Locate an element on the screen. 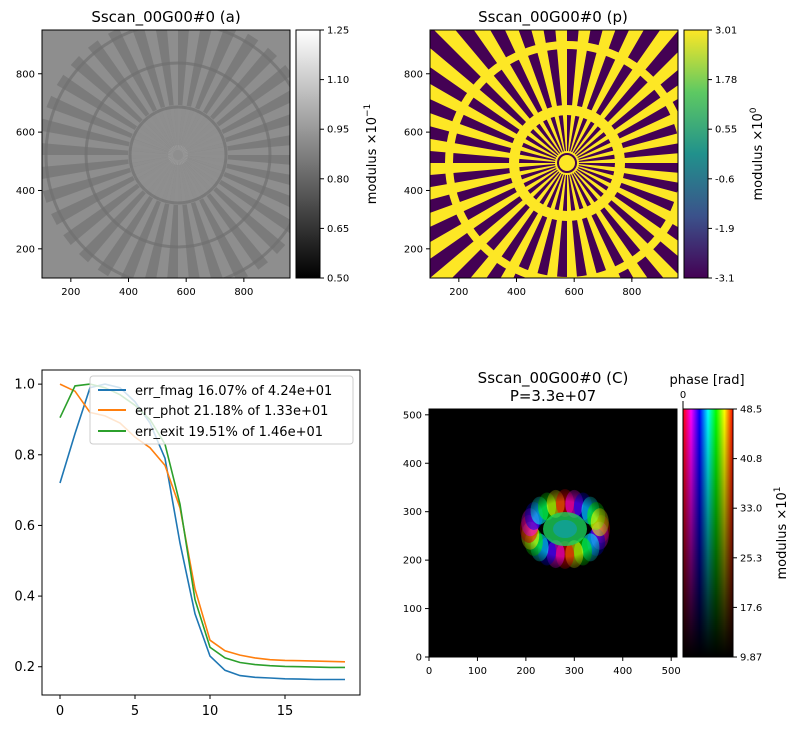 The height and width of the screenshot is (729, 800). amplitude-x-tick-label: 600 is located at coordinates (186, 292).